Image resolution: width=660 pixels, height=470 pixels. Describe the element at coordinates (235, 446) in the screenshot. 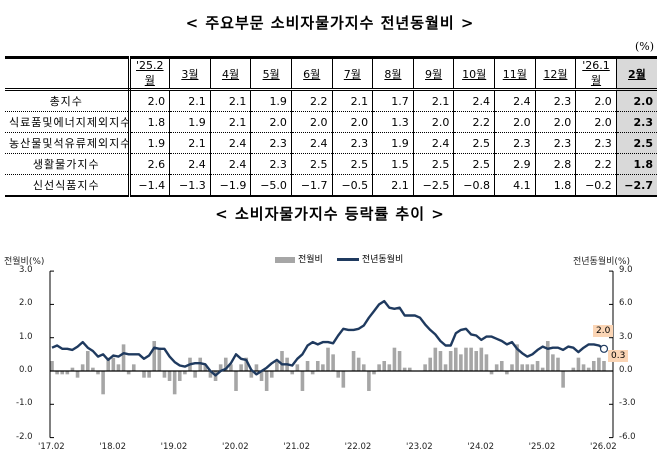

I see `x-tick-label: '20.02` at that location.